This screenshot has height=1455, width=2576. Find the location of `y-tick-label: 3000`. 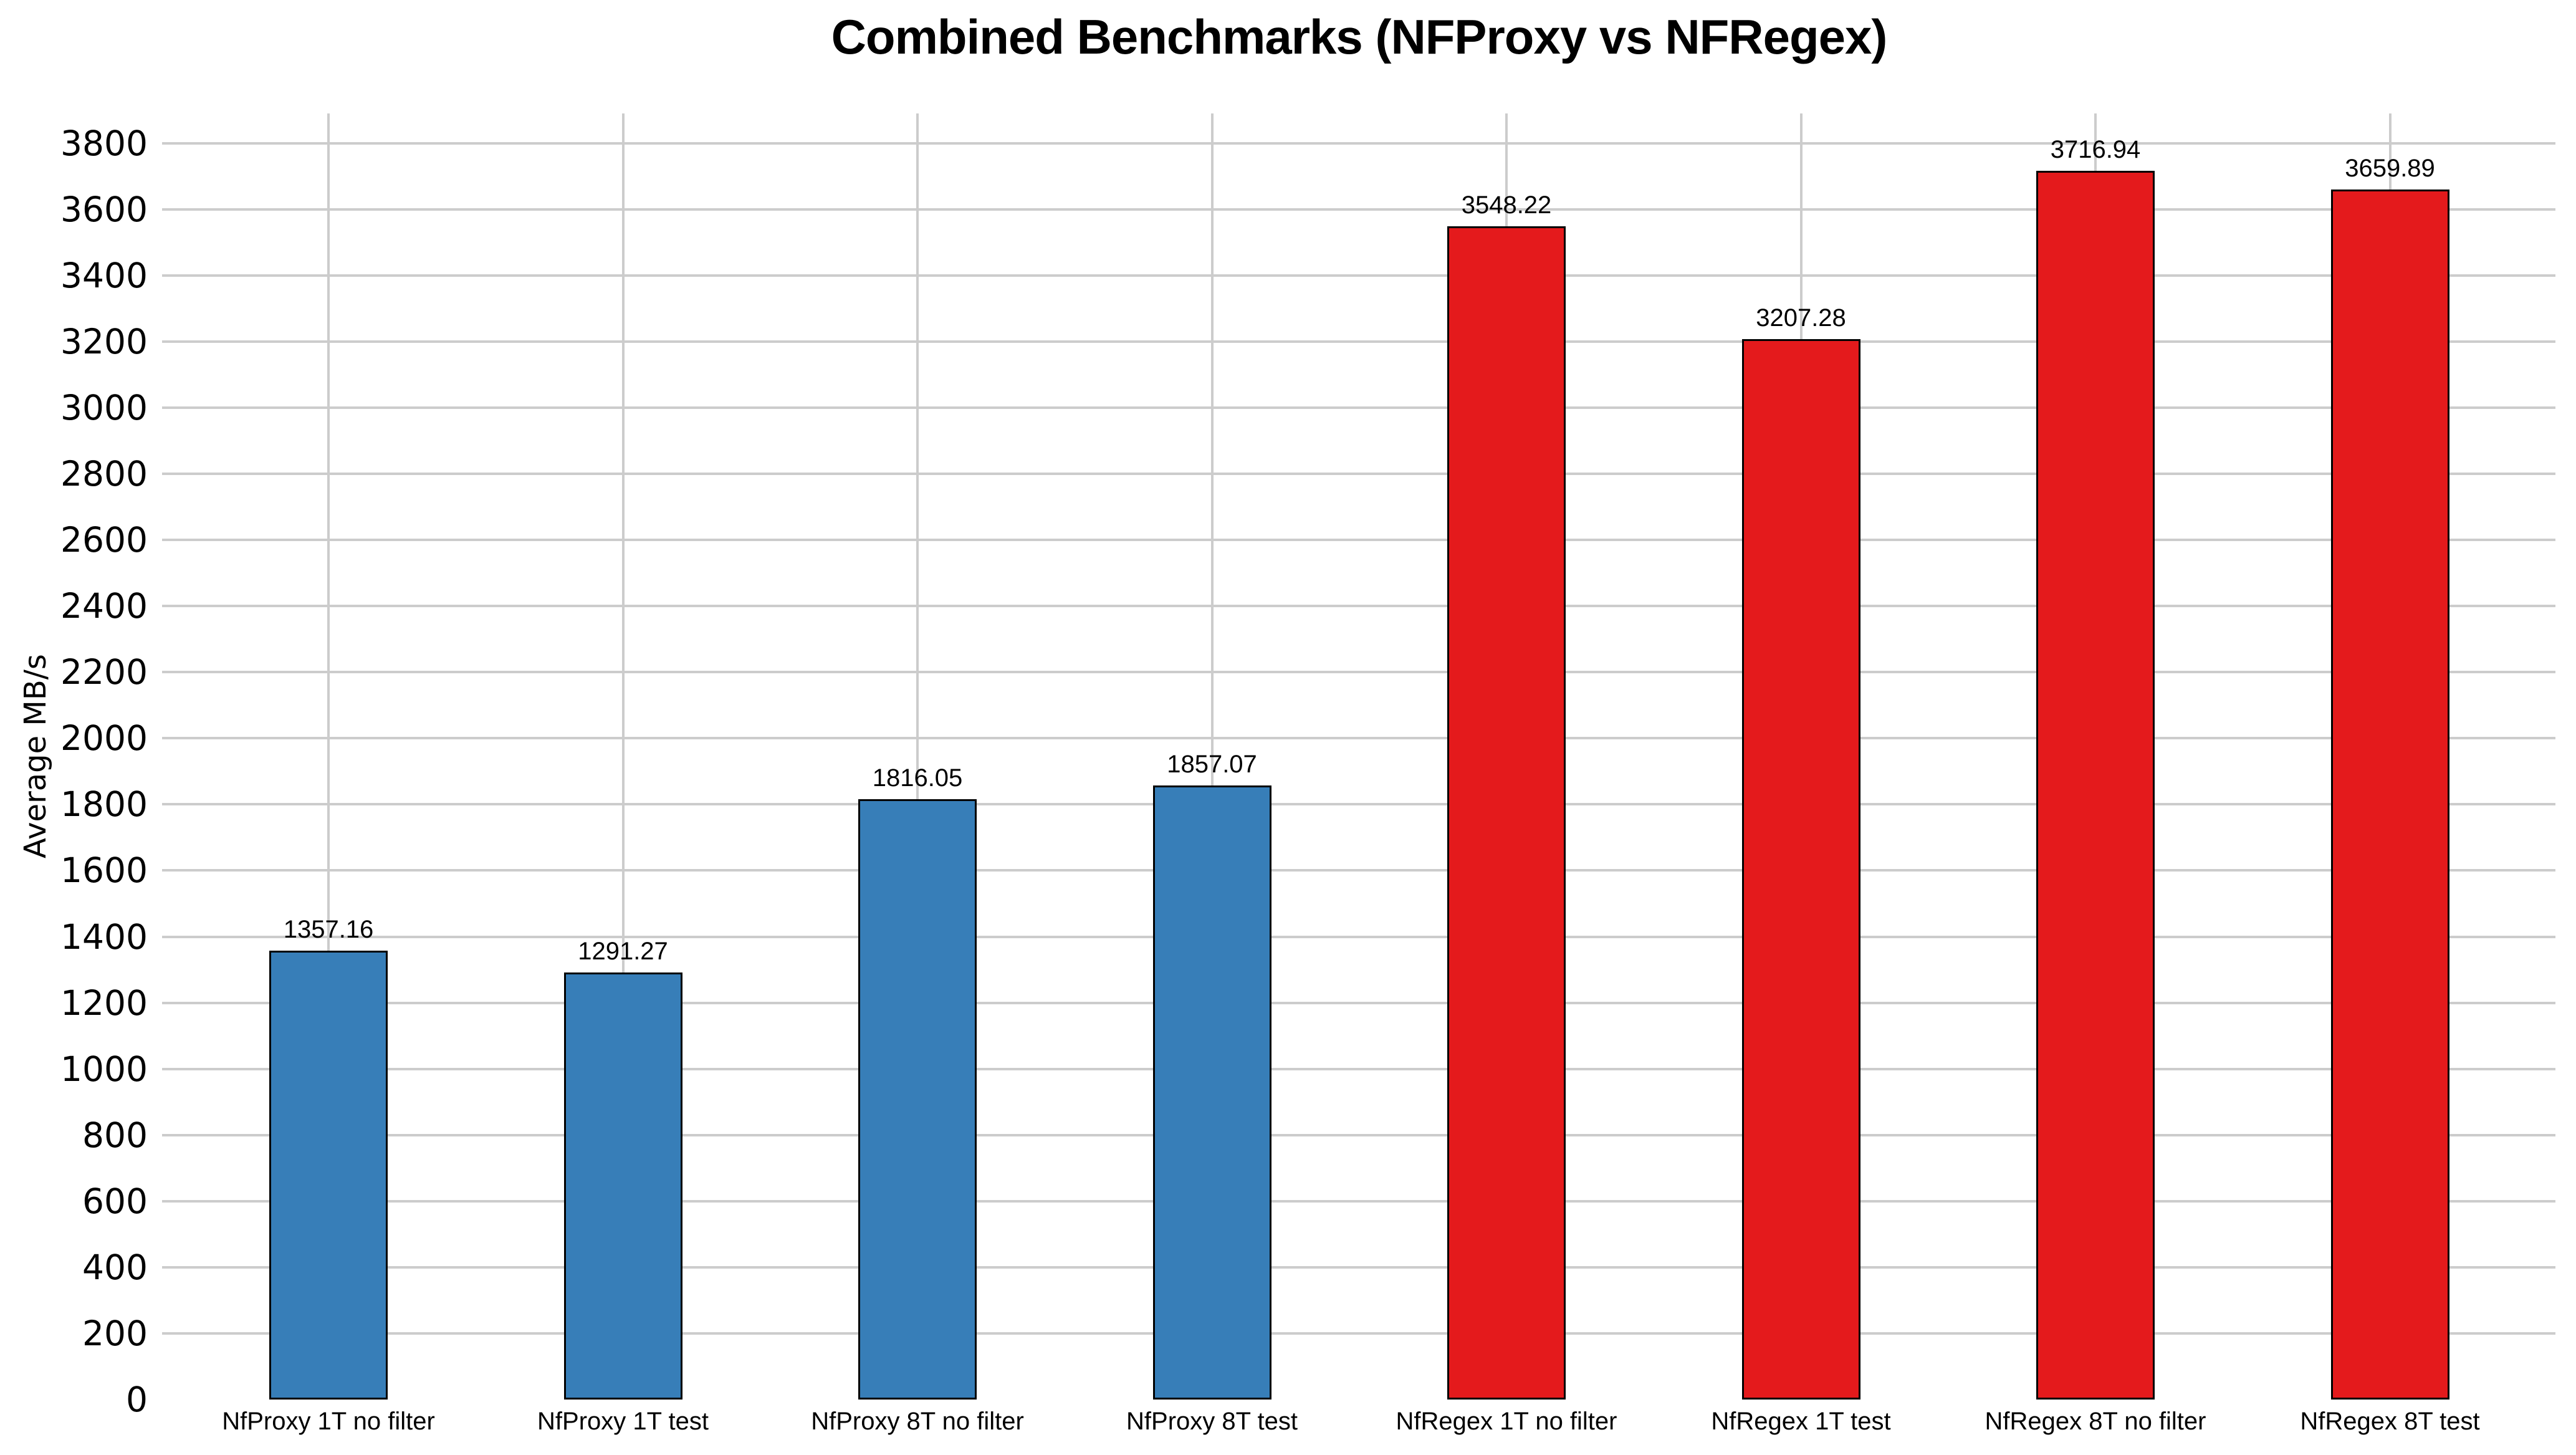

y-tick-label: 3000 is located at coordinates (104, 407).